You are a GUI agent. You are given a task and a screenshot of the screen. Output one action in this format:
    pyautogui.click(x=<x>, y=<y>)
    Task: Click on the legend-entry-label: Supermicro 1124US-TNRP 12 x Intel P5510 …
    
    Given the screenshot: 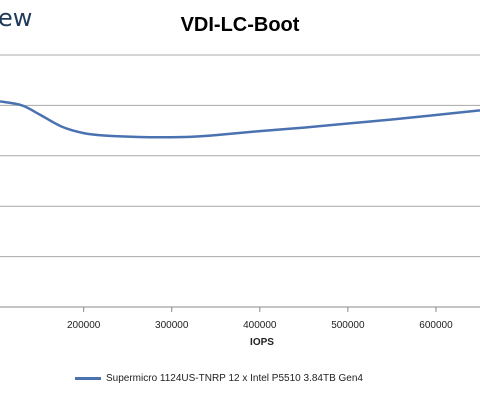 What is the action you would take?
    pyautogui.click(x=234, y=378)
    